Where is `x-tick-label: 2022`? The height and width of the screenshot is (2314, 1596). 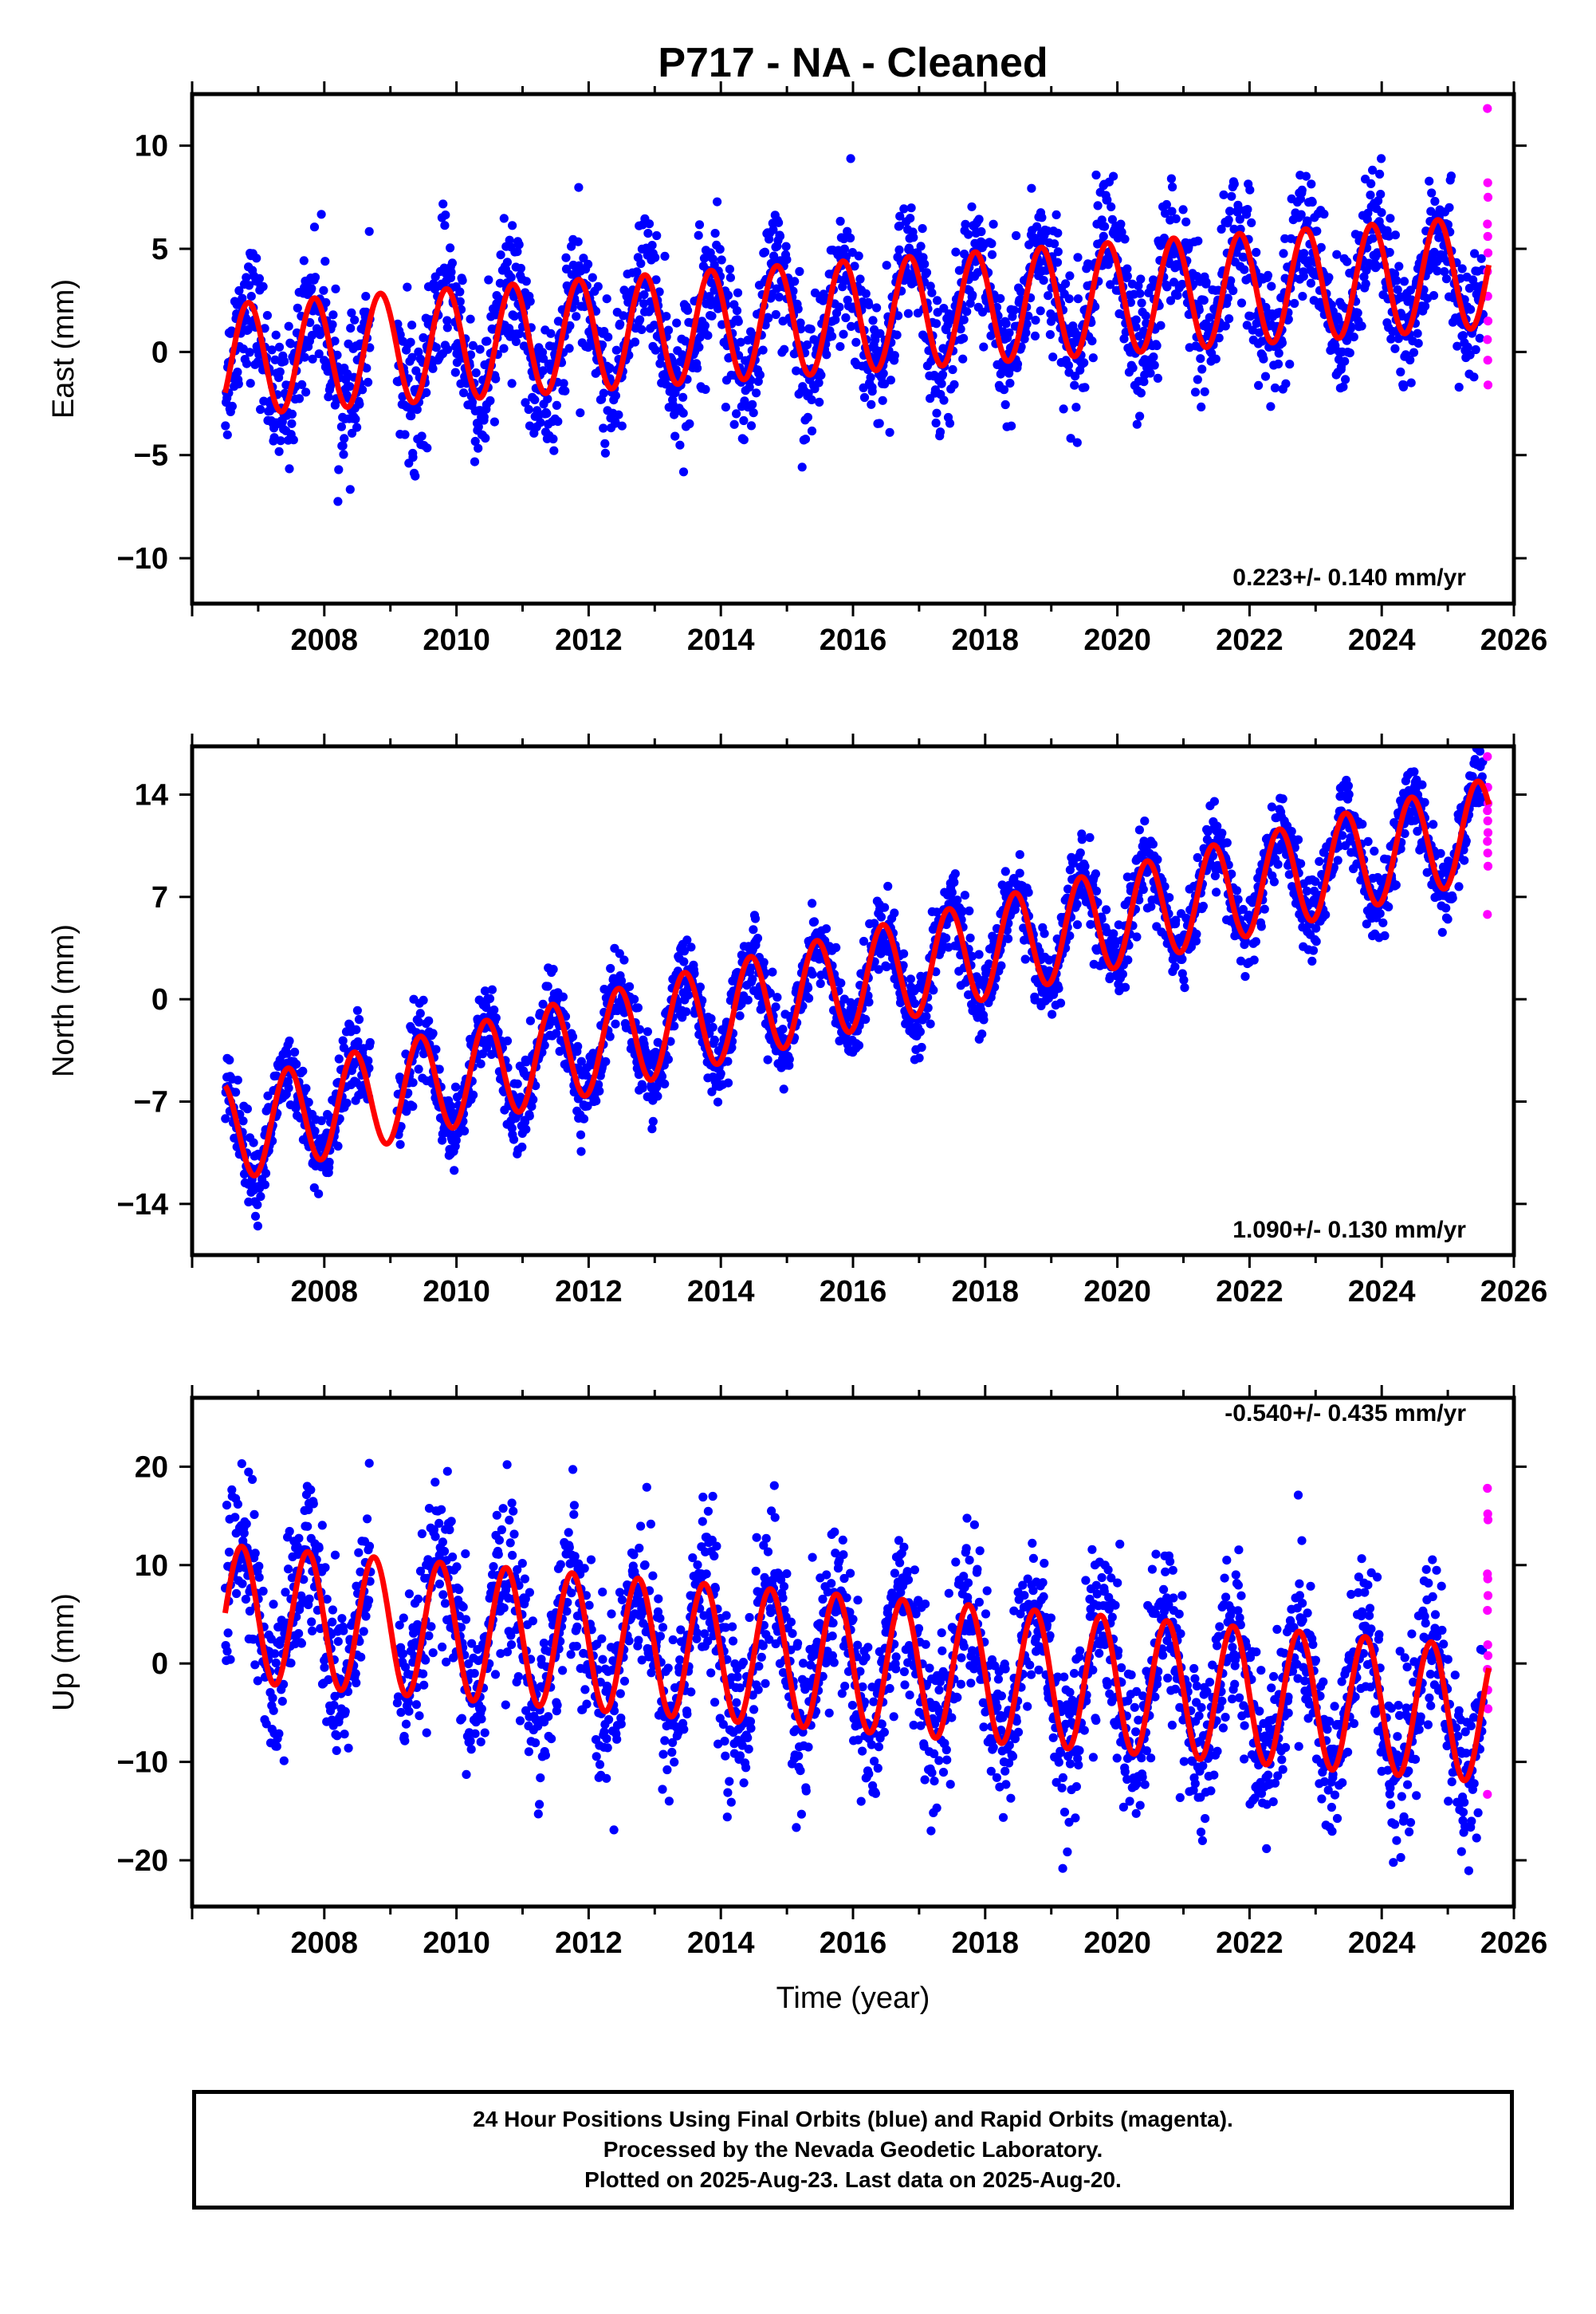
x-tick-label: 2022 is located at coordinates (1249, 641).